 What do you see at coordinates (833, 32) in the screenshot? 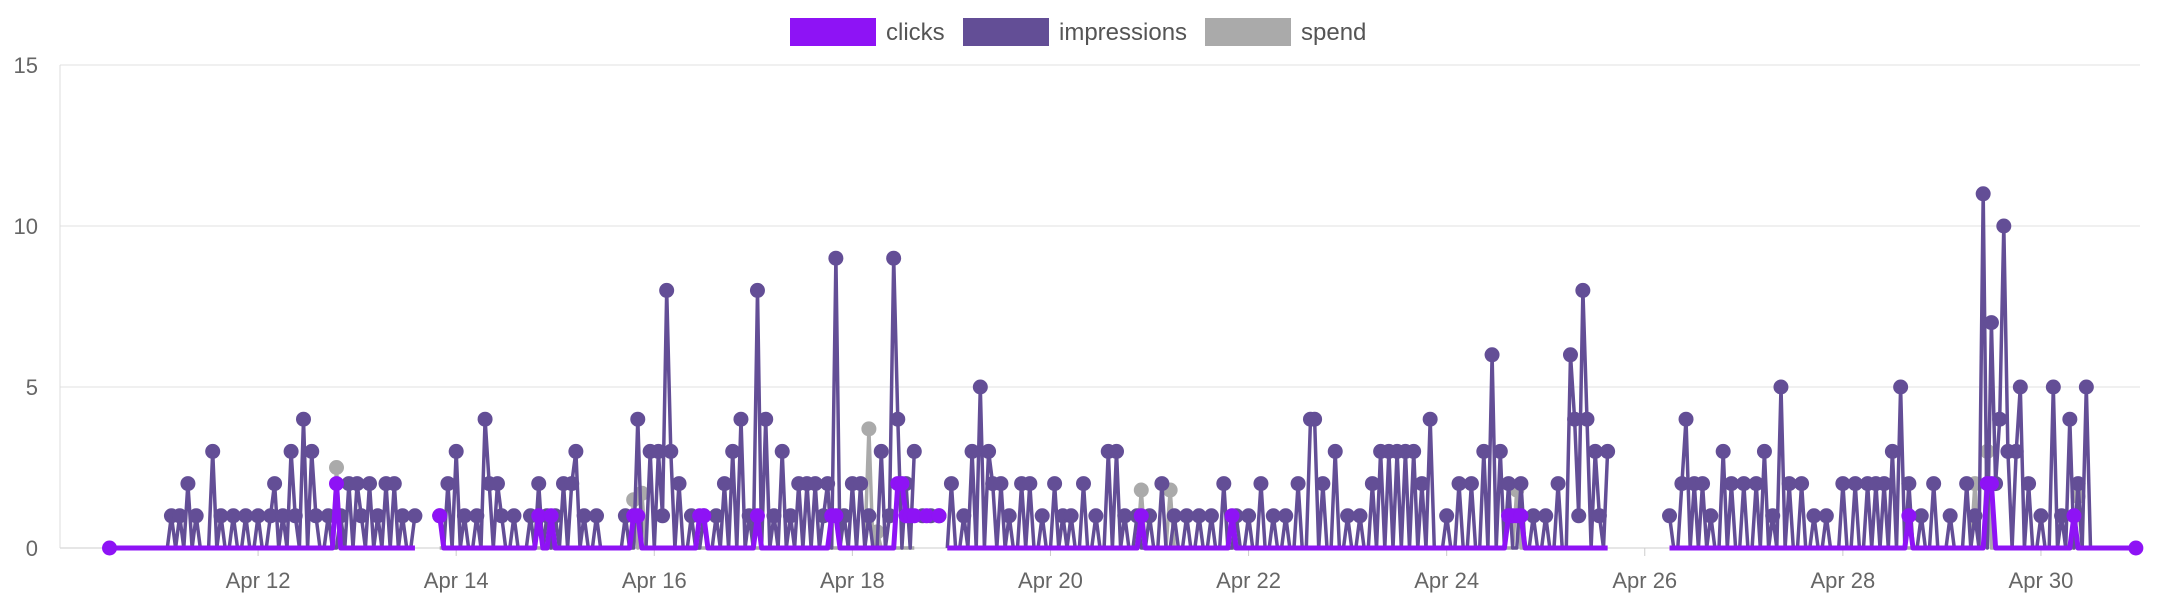
I see `legend-swatch-clicks` at bounding box center [833, 32].